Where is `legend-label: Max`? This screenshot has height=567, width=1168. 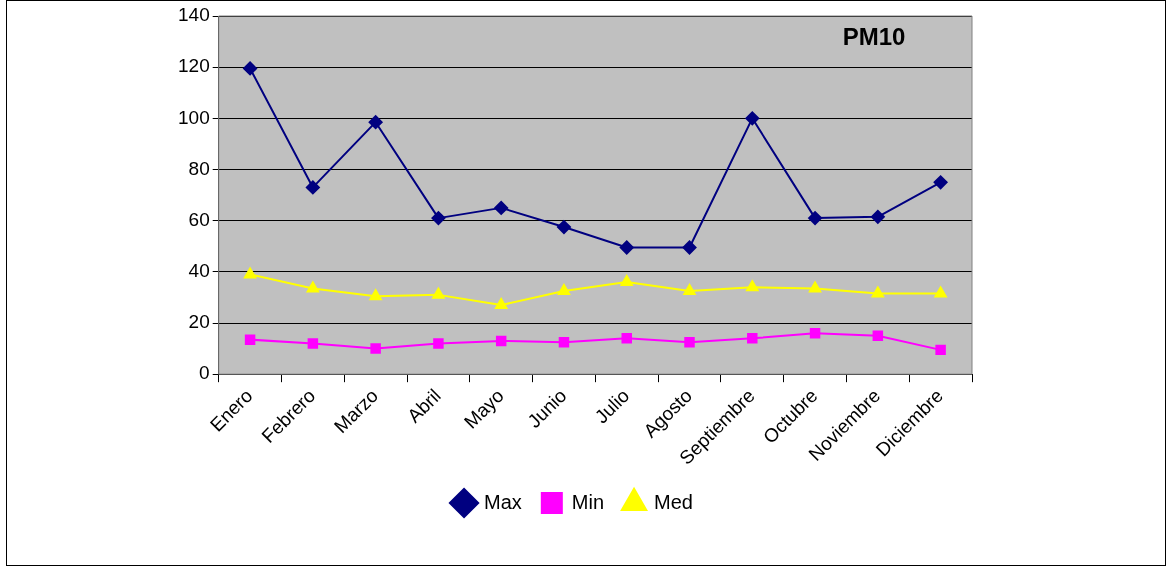
legend-label: Max is located at coordinates (503, 501).